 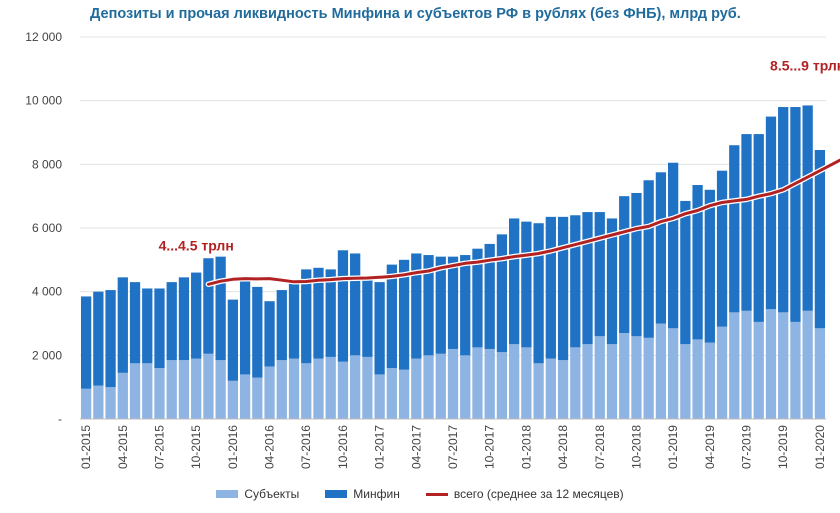 I want to click on x-tick-label: 07-2018, so click(x=600, y=447).